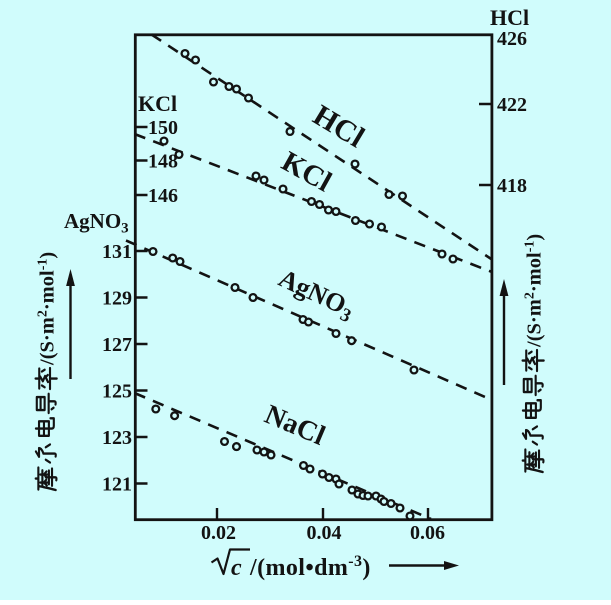 This screenshot has height=605, width=611. I want to click on svg-text: AgNO3, so click(96, 223).